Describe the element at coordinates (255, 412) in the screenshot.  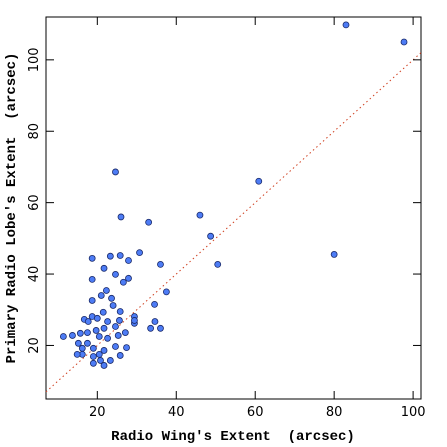
I see `x-tick-label: 60` at that location.